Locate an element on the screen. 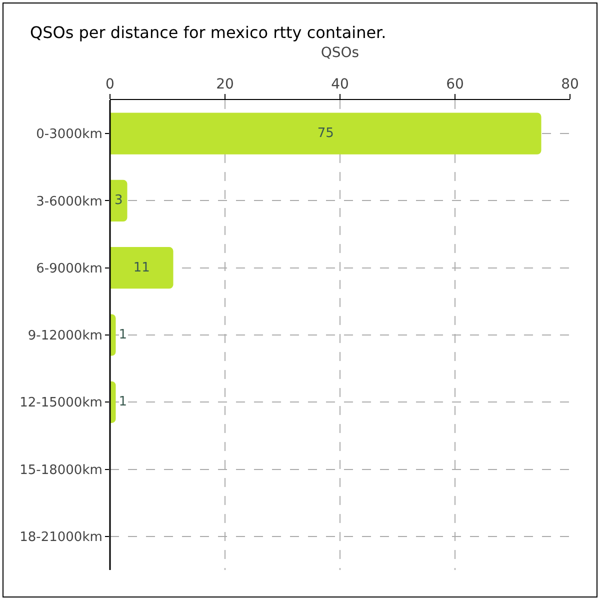 The height and width of the screenshot is (600, 600). x-tick-label: 20 is located at coordinates (225, 84).